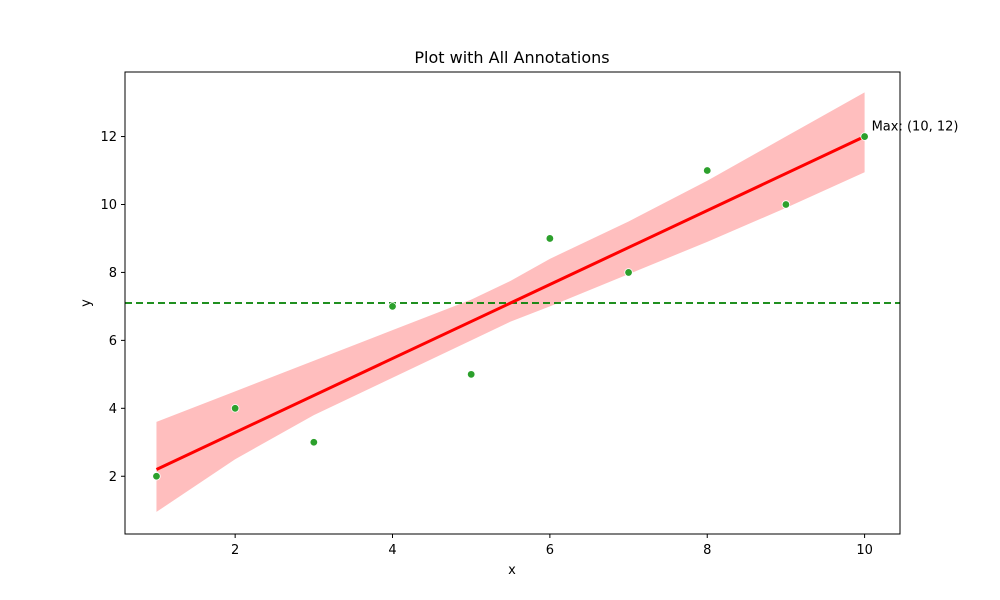  What do you see at coordinates (512, 570) in the screenshot?
I see `x-axis-title: x` at bounding box center [512, 570].